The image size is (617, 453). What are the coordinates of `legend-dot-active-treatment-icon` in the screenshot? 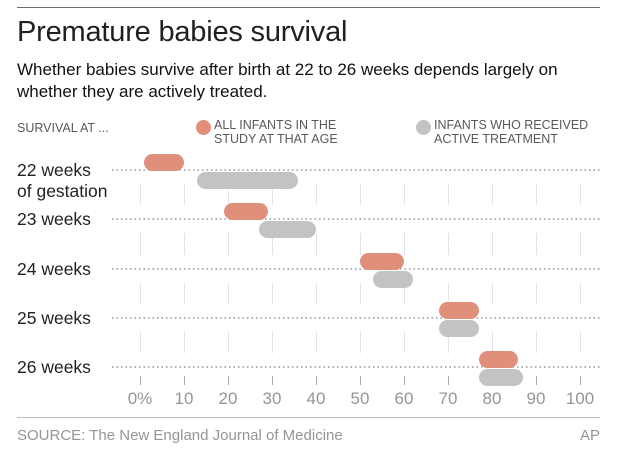 It's located at (423, 127).